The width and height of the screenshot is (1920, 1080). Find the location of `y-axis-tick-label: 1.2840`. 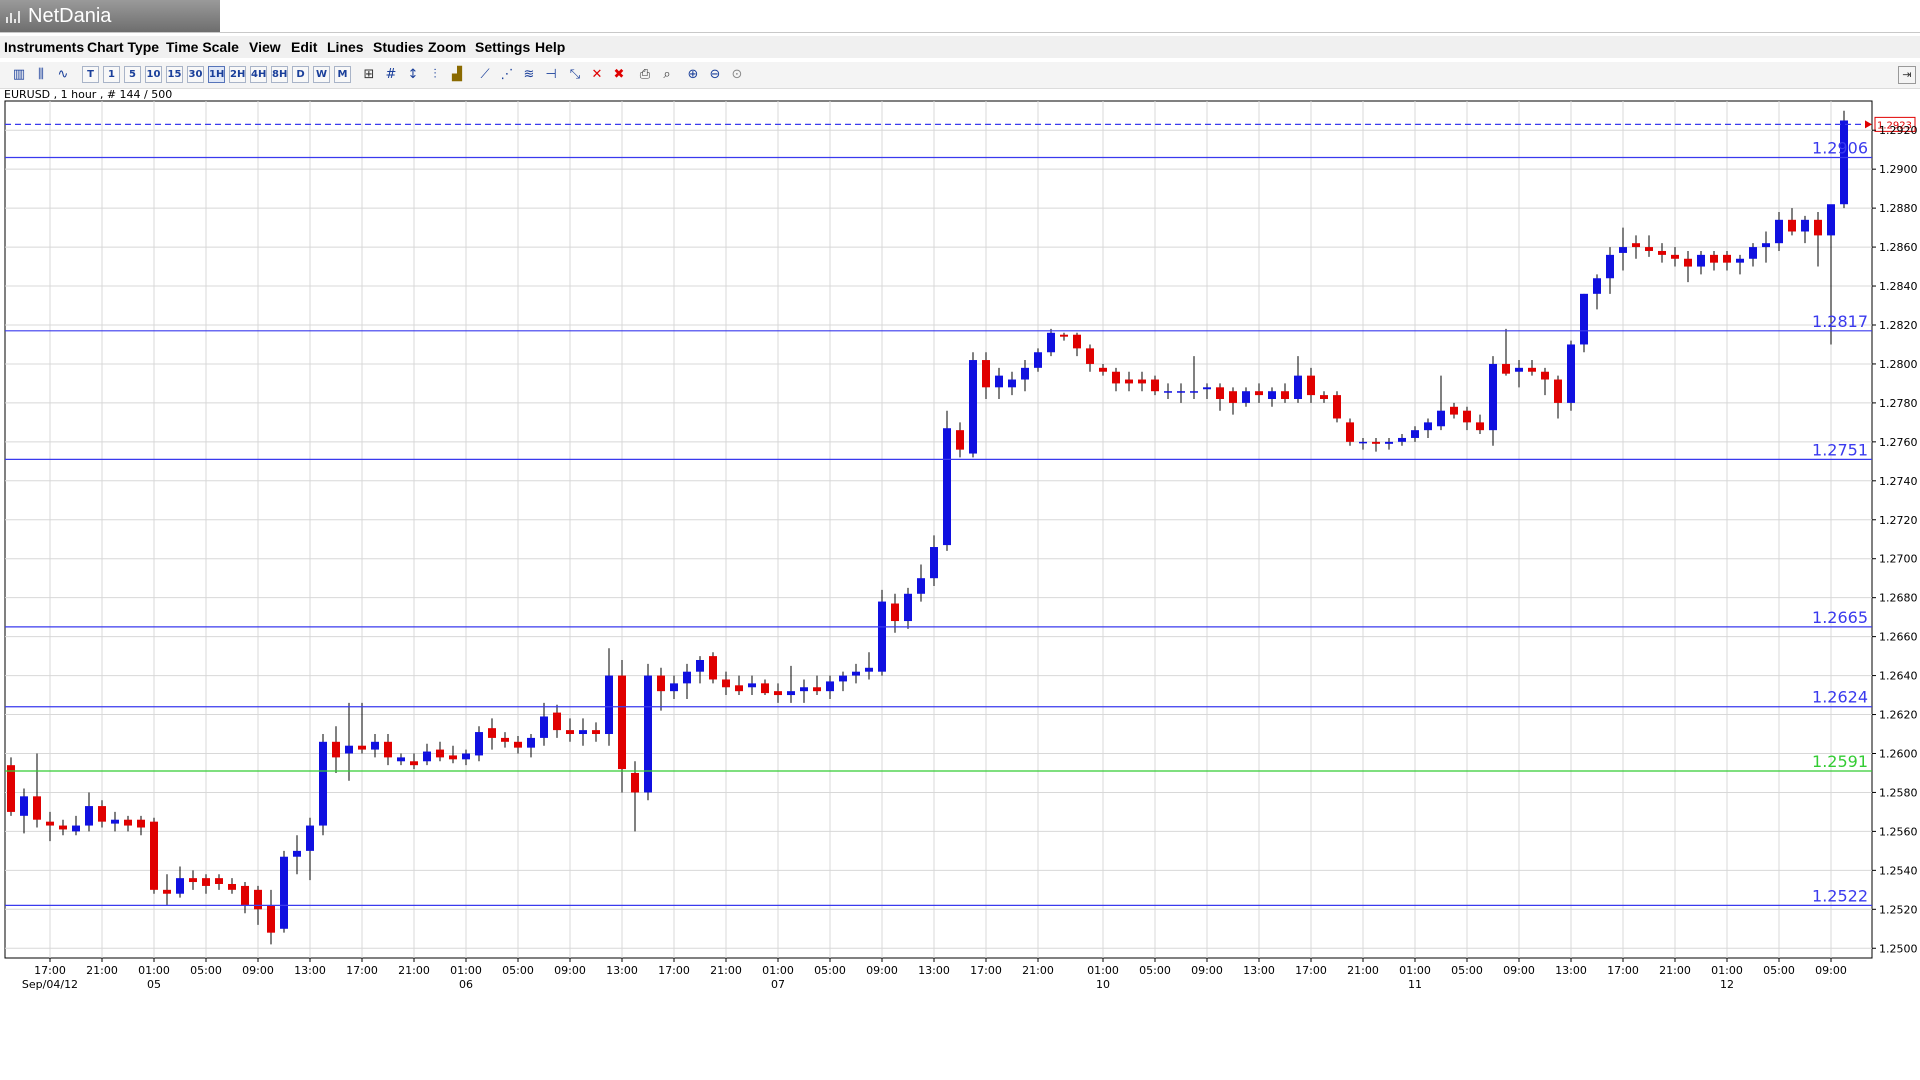

y-axis-tick-label: 1.2840 is located at coordinates (1898, 286).